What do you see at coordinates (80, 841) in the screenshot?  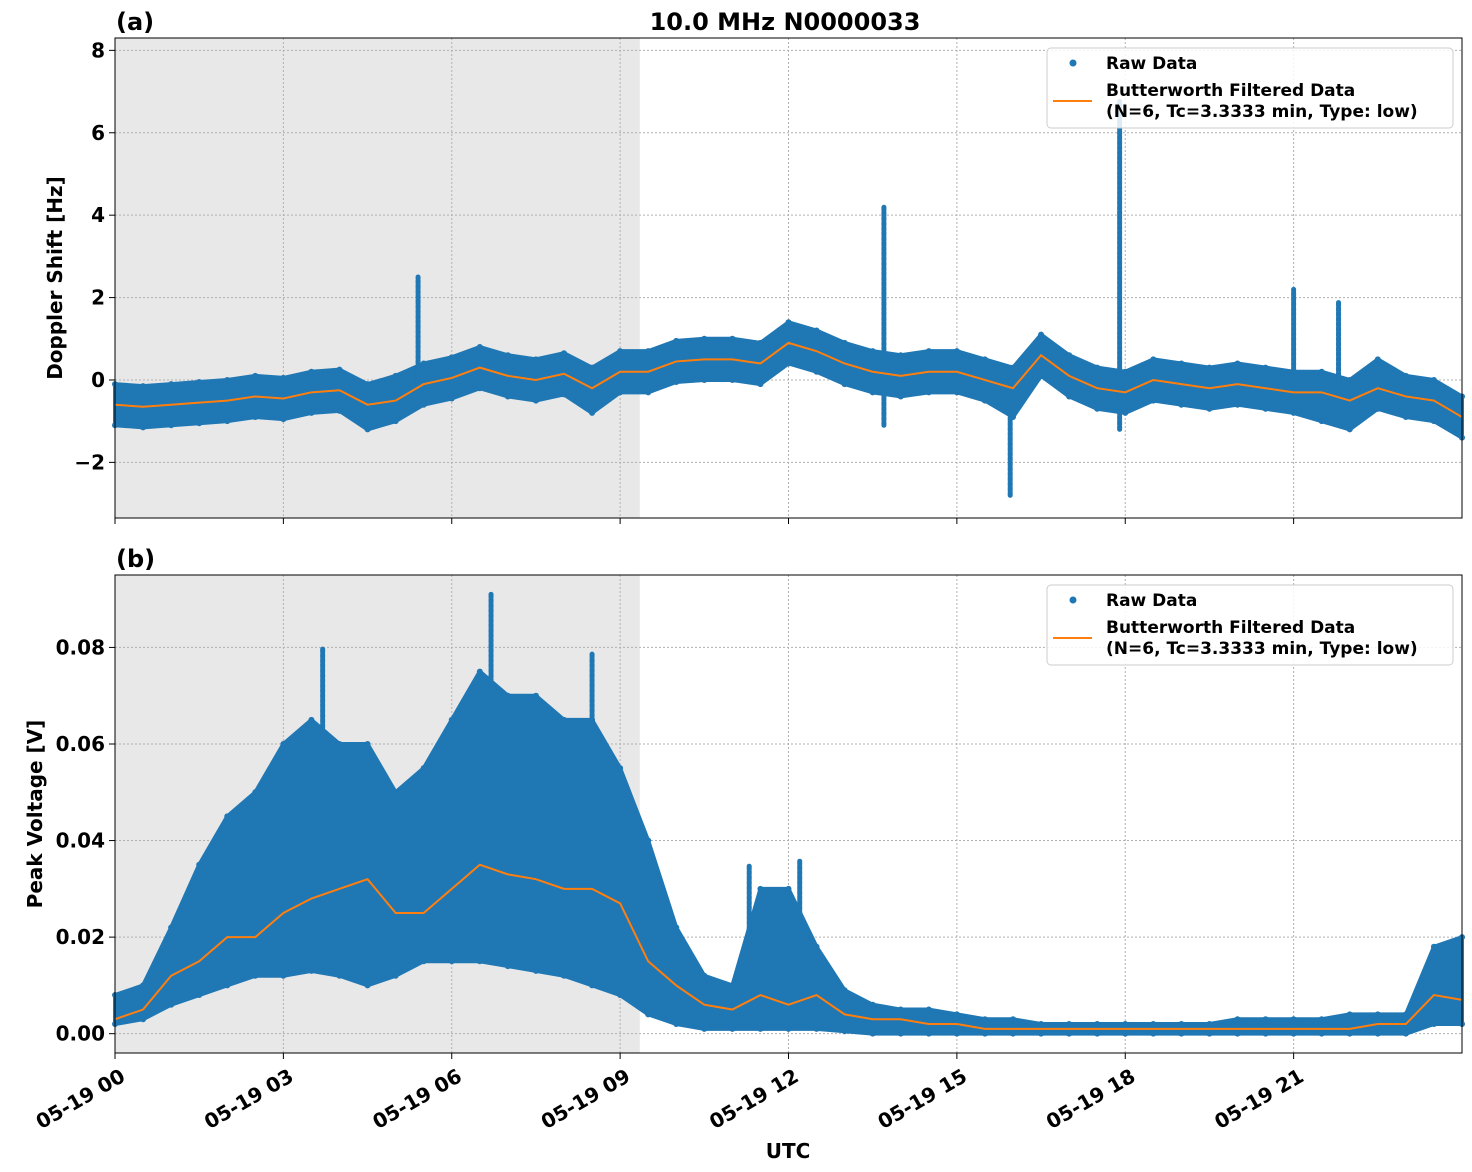 I see `y-tick-label: 0.04` at bounding box center [80, 841].